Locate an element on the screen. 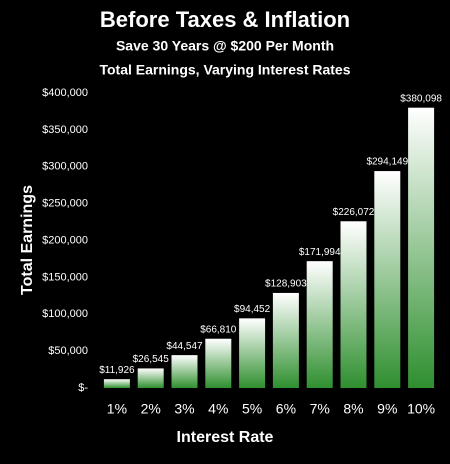 This screenshot has width=450, height=464. chart-title: Before Taxes & Inflation is located at coordinates (225, 19).